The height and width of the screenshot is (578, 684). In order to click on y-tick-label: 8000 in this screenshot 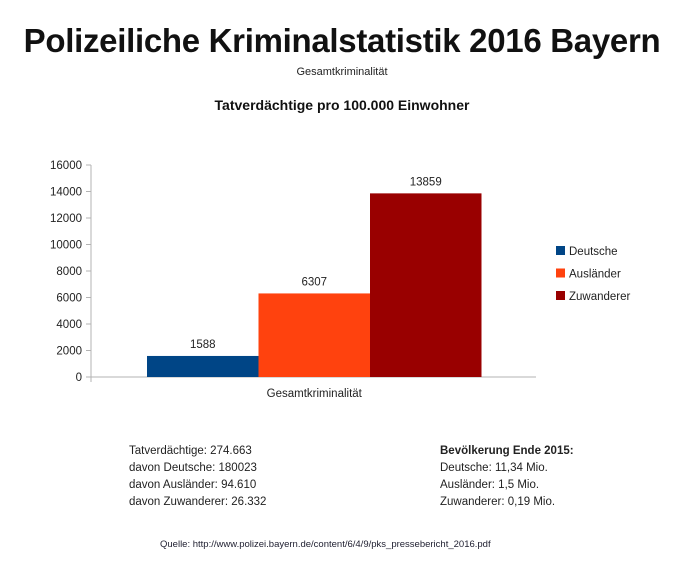, I will do `click(69, 272)`.